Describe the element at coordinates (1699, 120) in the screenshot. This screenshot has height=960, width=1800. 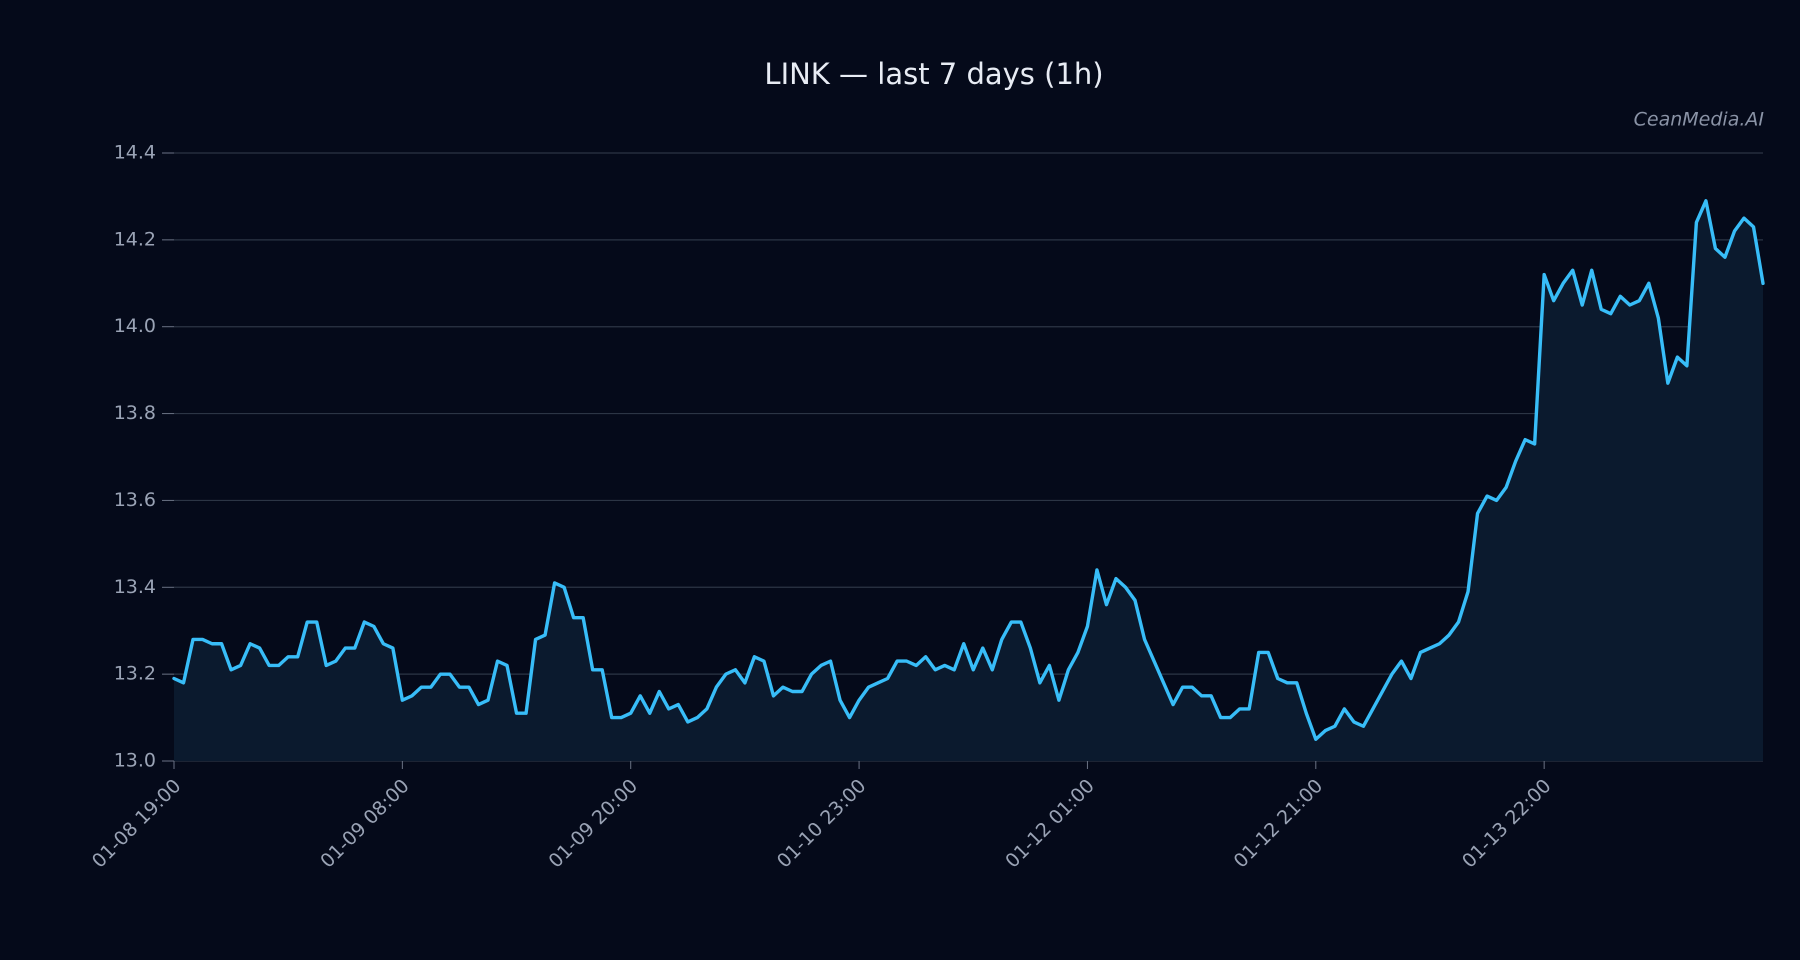
I see `watermark: CeanMedia.AI` at that location.